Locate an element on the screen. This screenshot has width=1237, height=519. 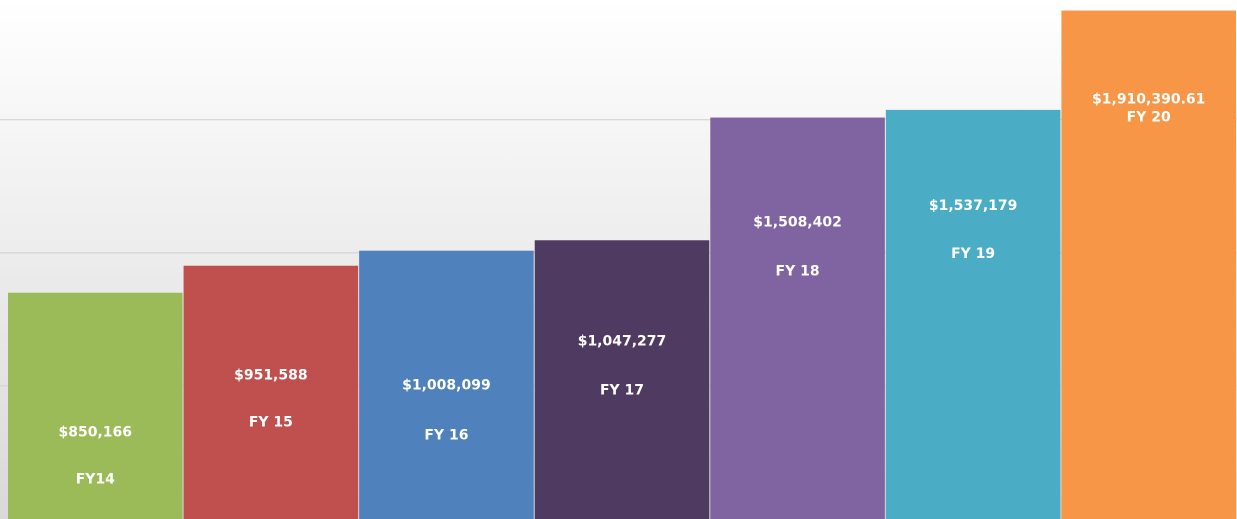
data-label: $1,508,402 is located at coordinates (797, 223).